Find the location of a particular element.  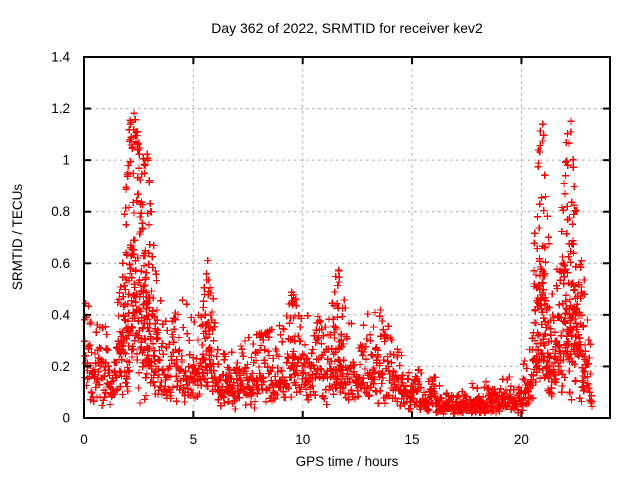

y-tick-label: 0.8 is located at coordinates (60, 211).